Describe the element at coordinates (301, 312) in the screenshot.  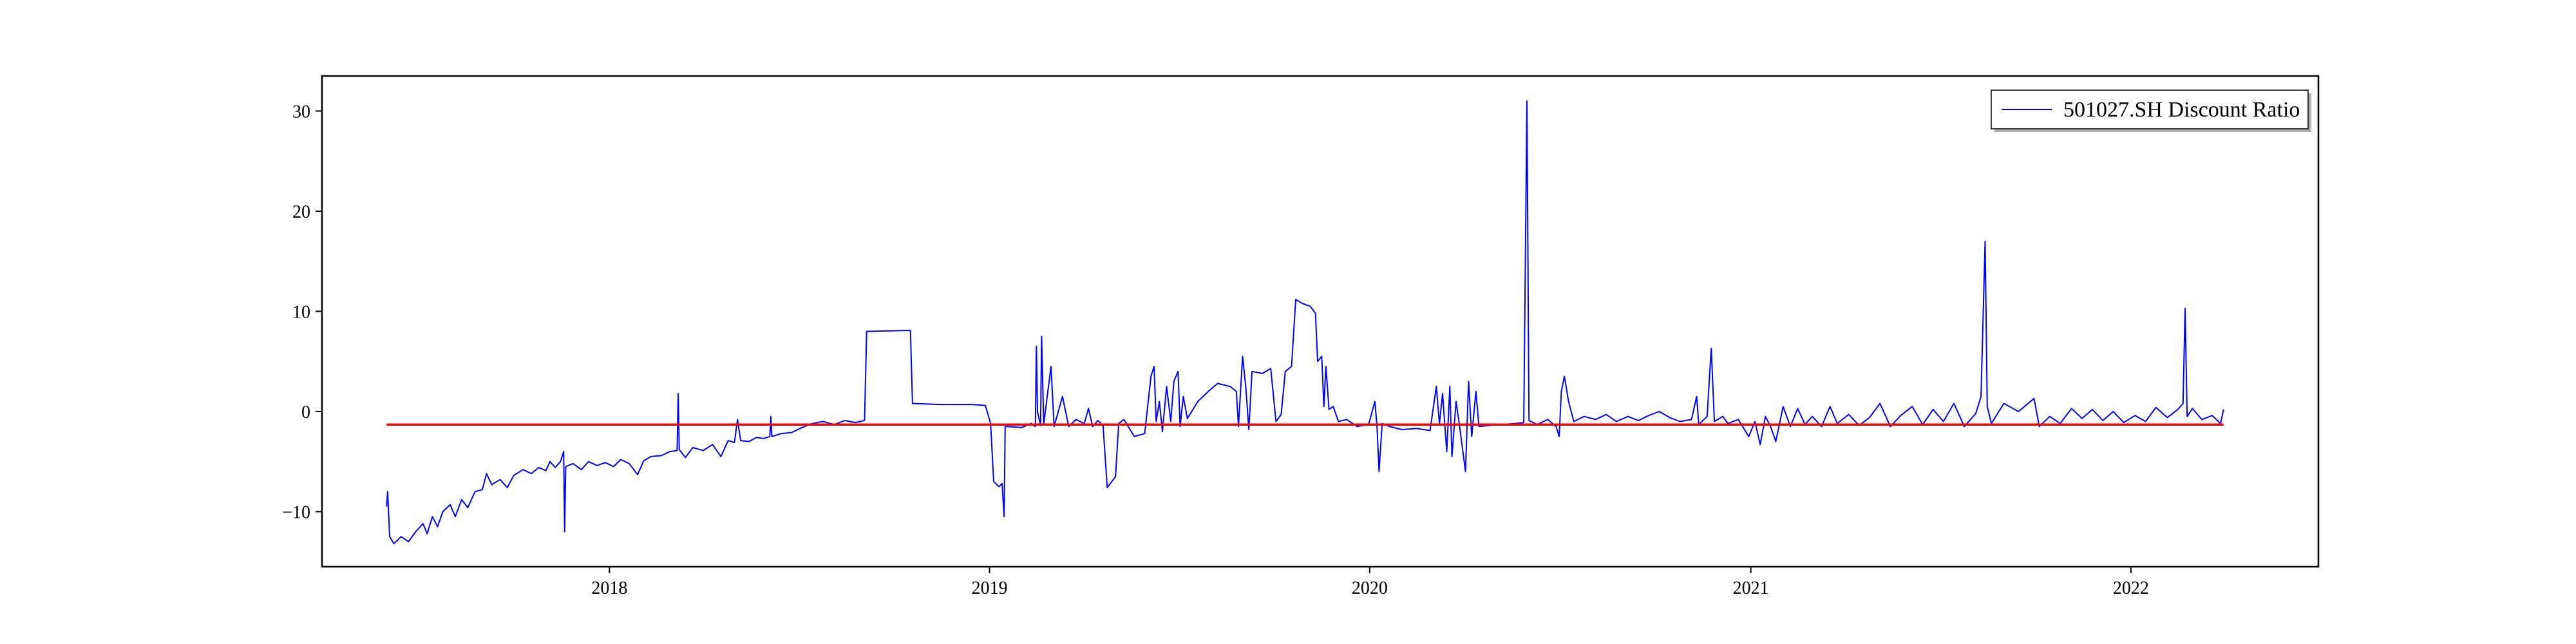
I see `y-tick-label: 10` at that location.